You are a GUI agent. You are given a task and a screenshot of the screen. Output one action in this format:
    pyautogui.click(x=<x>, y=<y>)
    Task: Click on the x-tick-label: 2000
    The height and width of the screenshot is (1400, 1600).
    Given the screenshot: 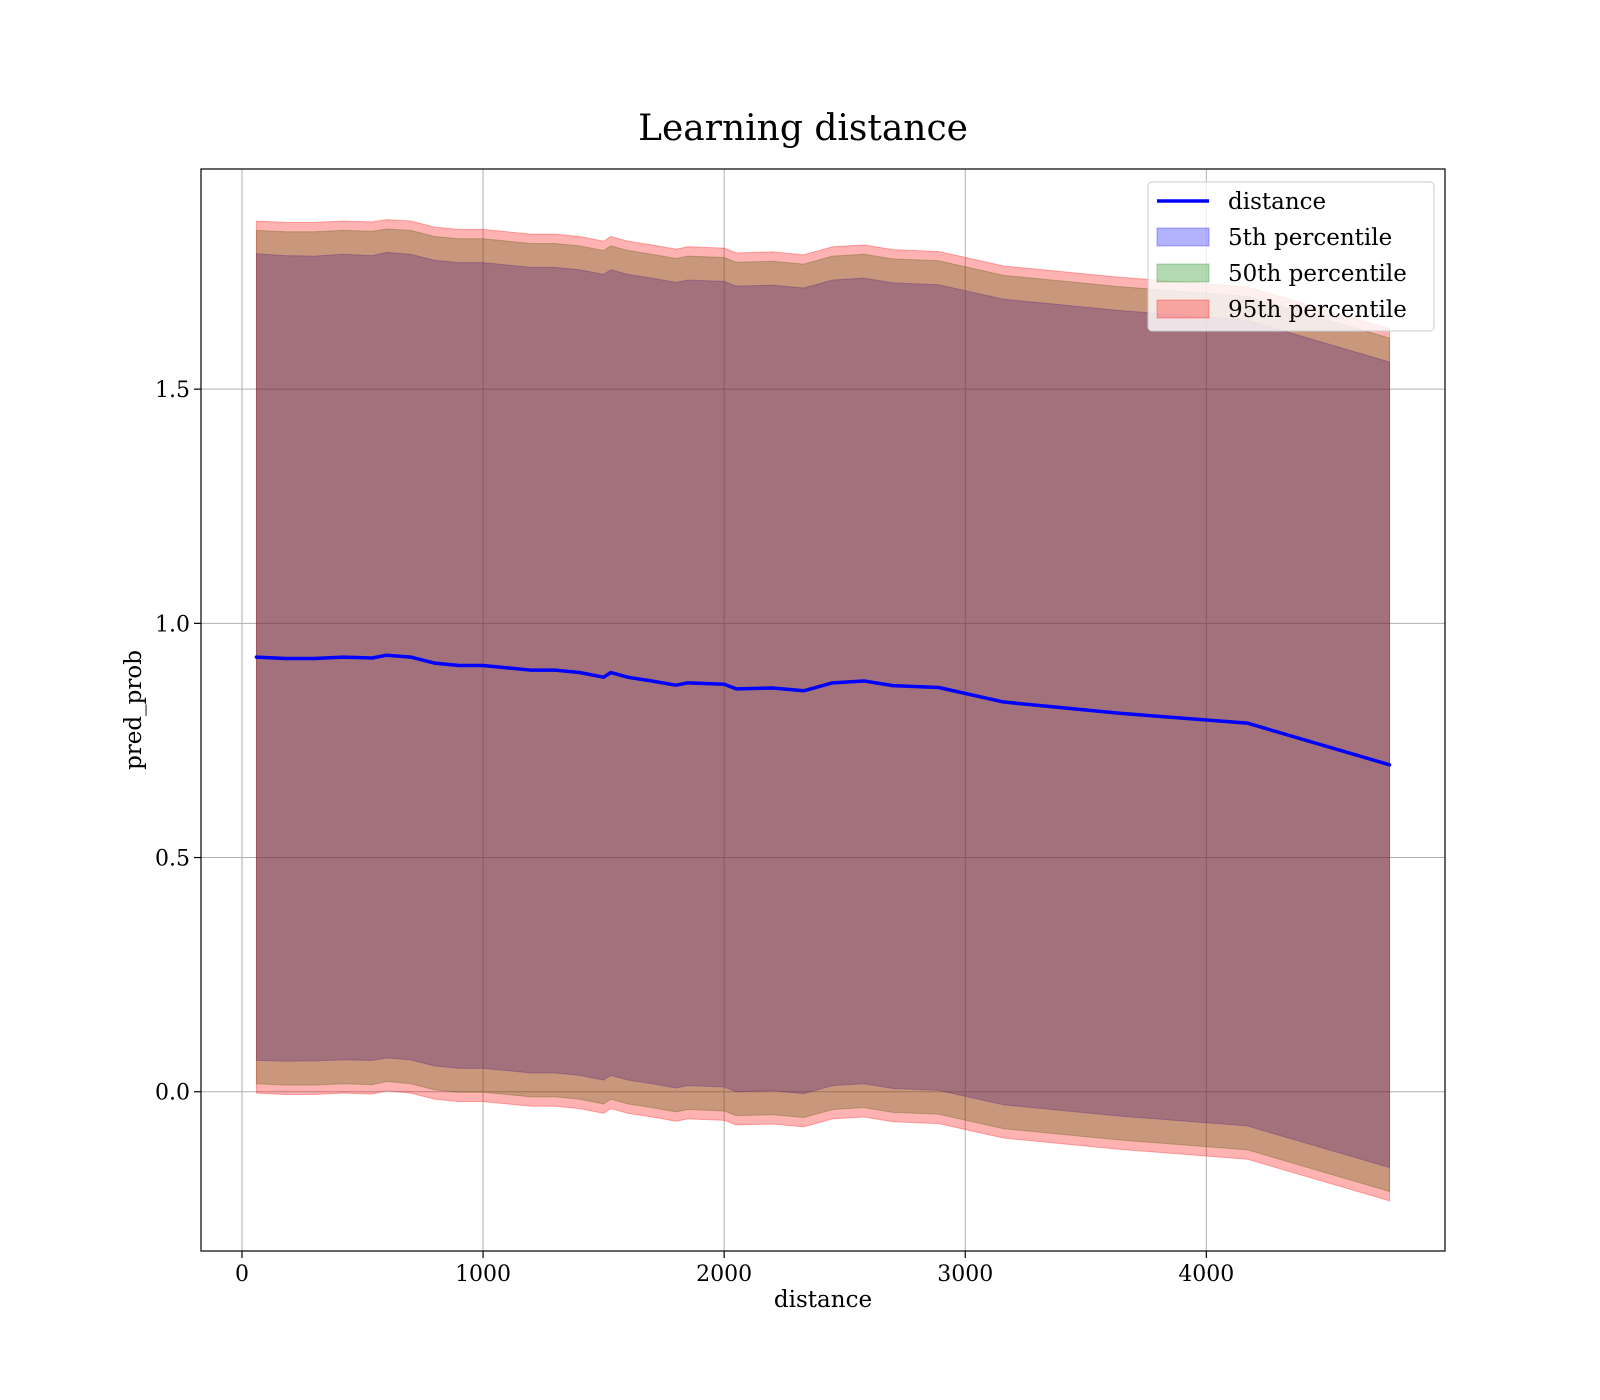 What is the action you would take?
    pyautogui.click(x=724, y=1274)
    